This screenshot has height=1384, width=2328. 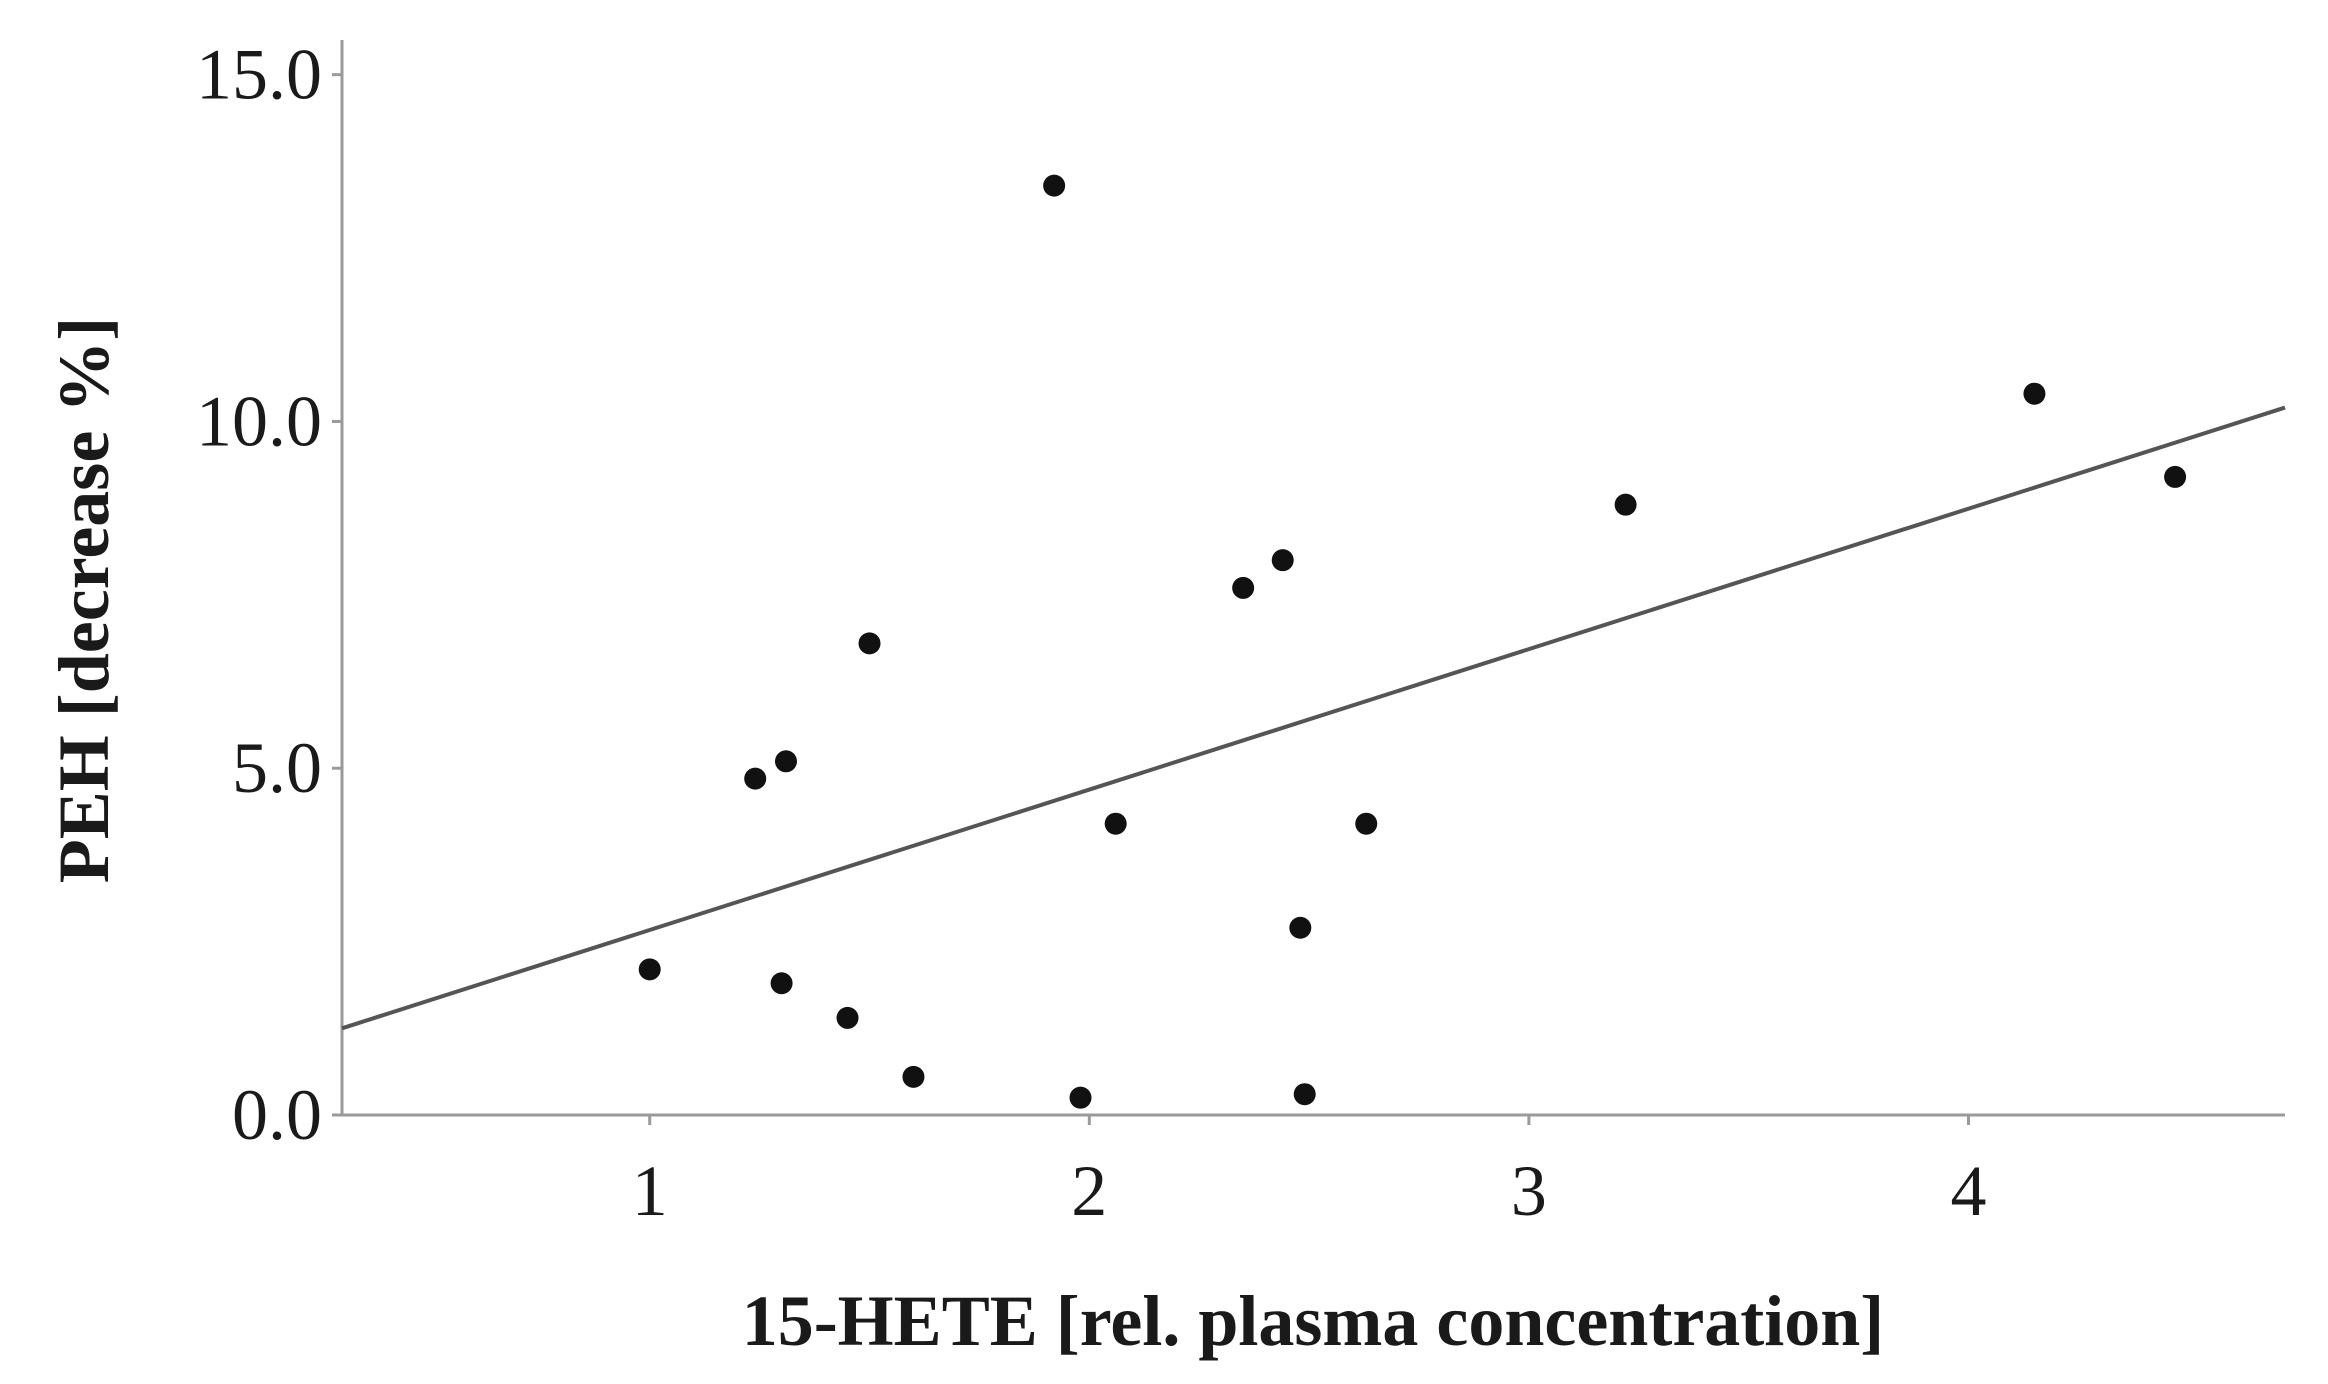 I want to click on x-tick-label: 3, so click(x=1529, y=1191).